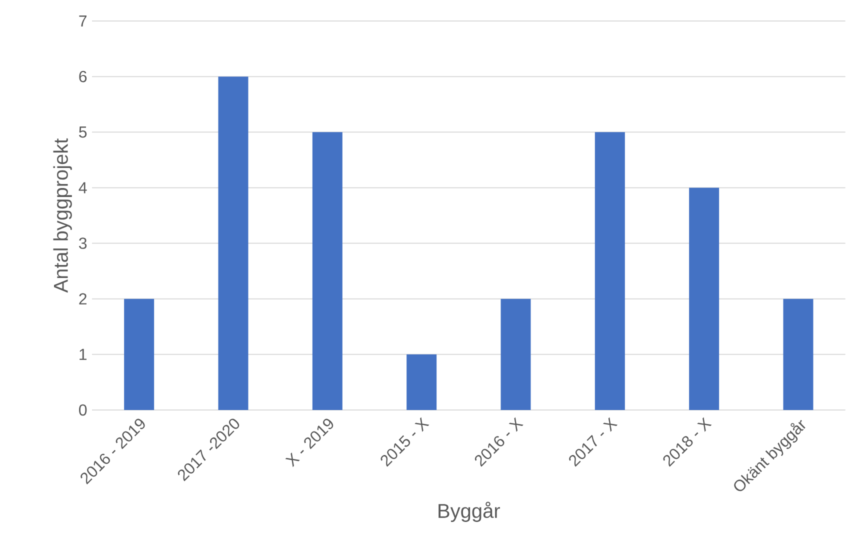 This screenshot has width=850, height=555. What do you see at coordinates (83, 132) in the screenshot?
I see `y-tick-label: 5` at bounding box center [83, 132].